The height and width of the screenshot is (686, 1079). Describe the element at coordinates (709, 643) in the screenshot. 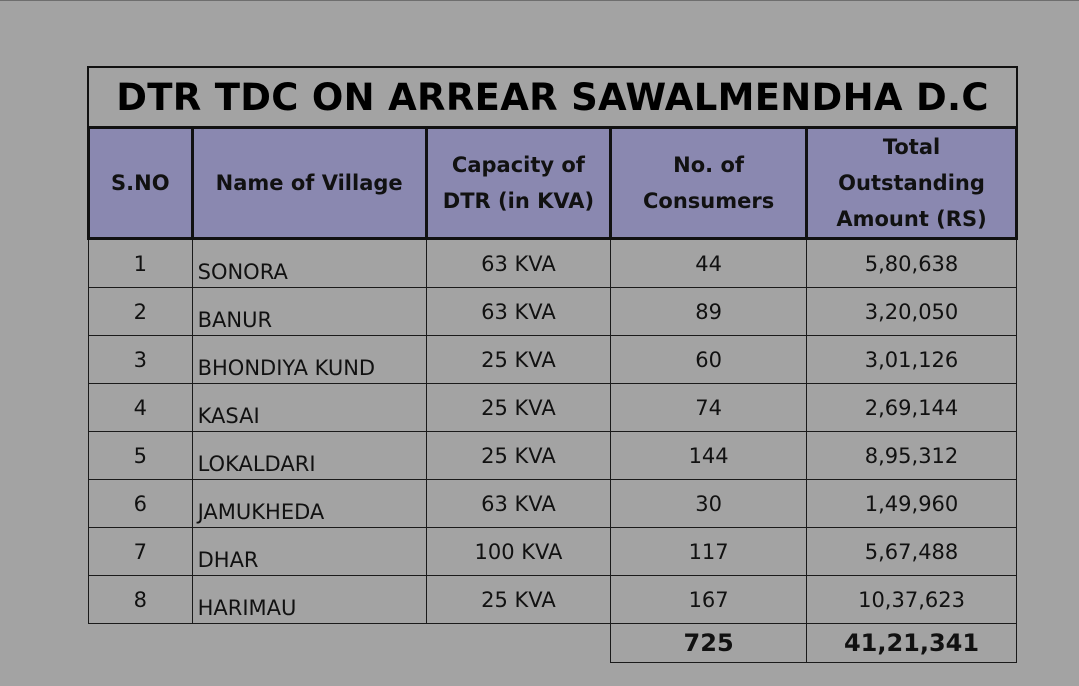

I see `total-consumers: 725` at that location.